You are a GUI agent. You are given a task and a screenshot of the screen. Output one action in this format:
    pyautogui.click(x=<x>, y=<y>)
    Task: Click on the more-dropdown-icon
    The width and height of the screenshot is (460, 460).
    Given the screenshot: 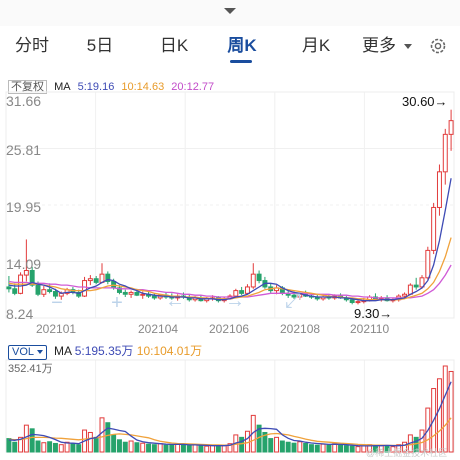 What is the action you would take?
    pyautogui.click(x=408, y=46)
    